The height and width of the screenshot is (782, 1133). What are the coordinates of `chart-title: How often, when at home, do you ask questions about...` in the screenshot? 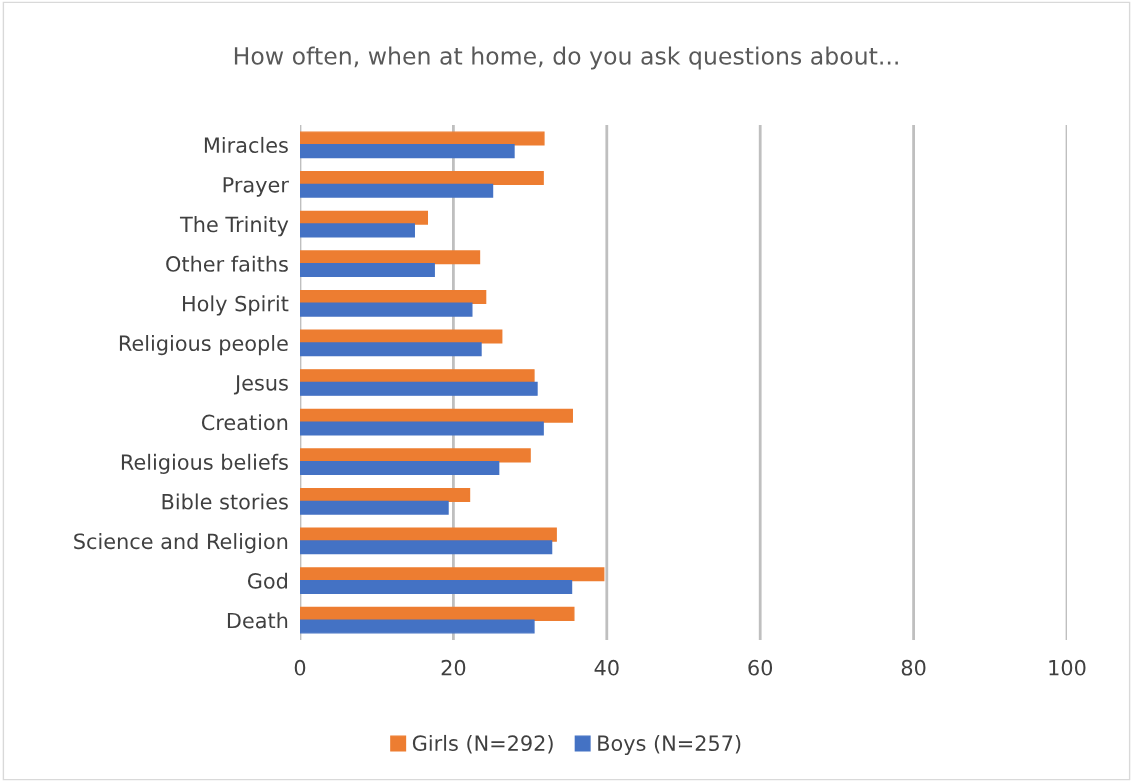 It's located at (566, 58).